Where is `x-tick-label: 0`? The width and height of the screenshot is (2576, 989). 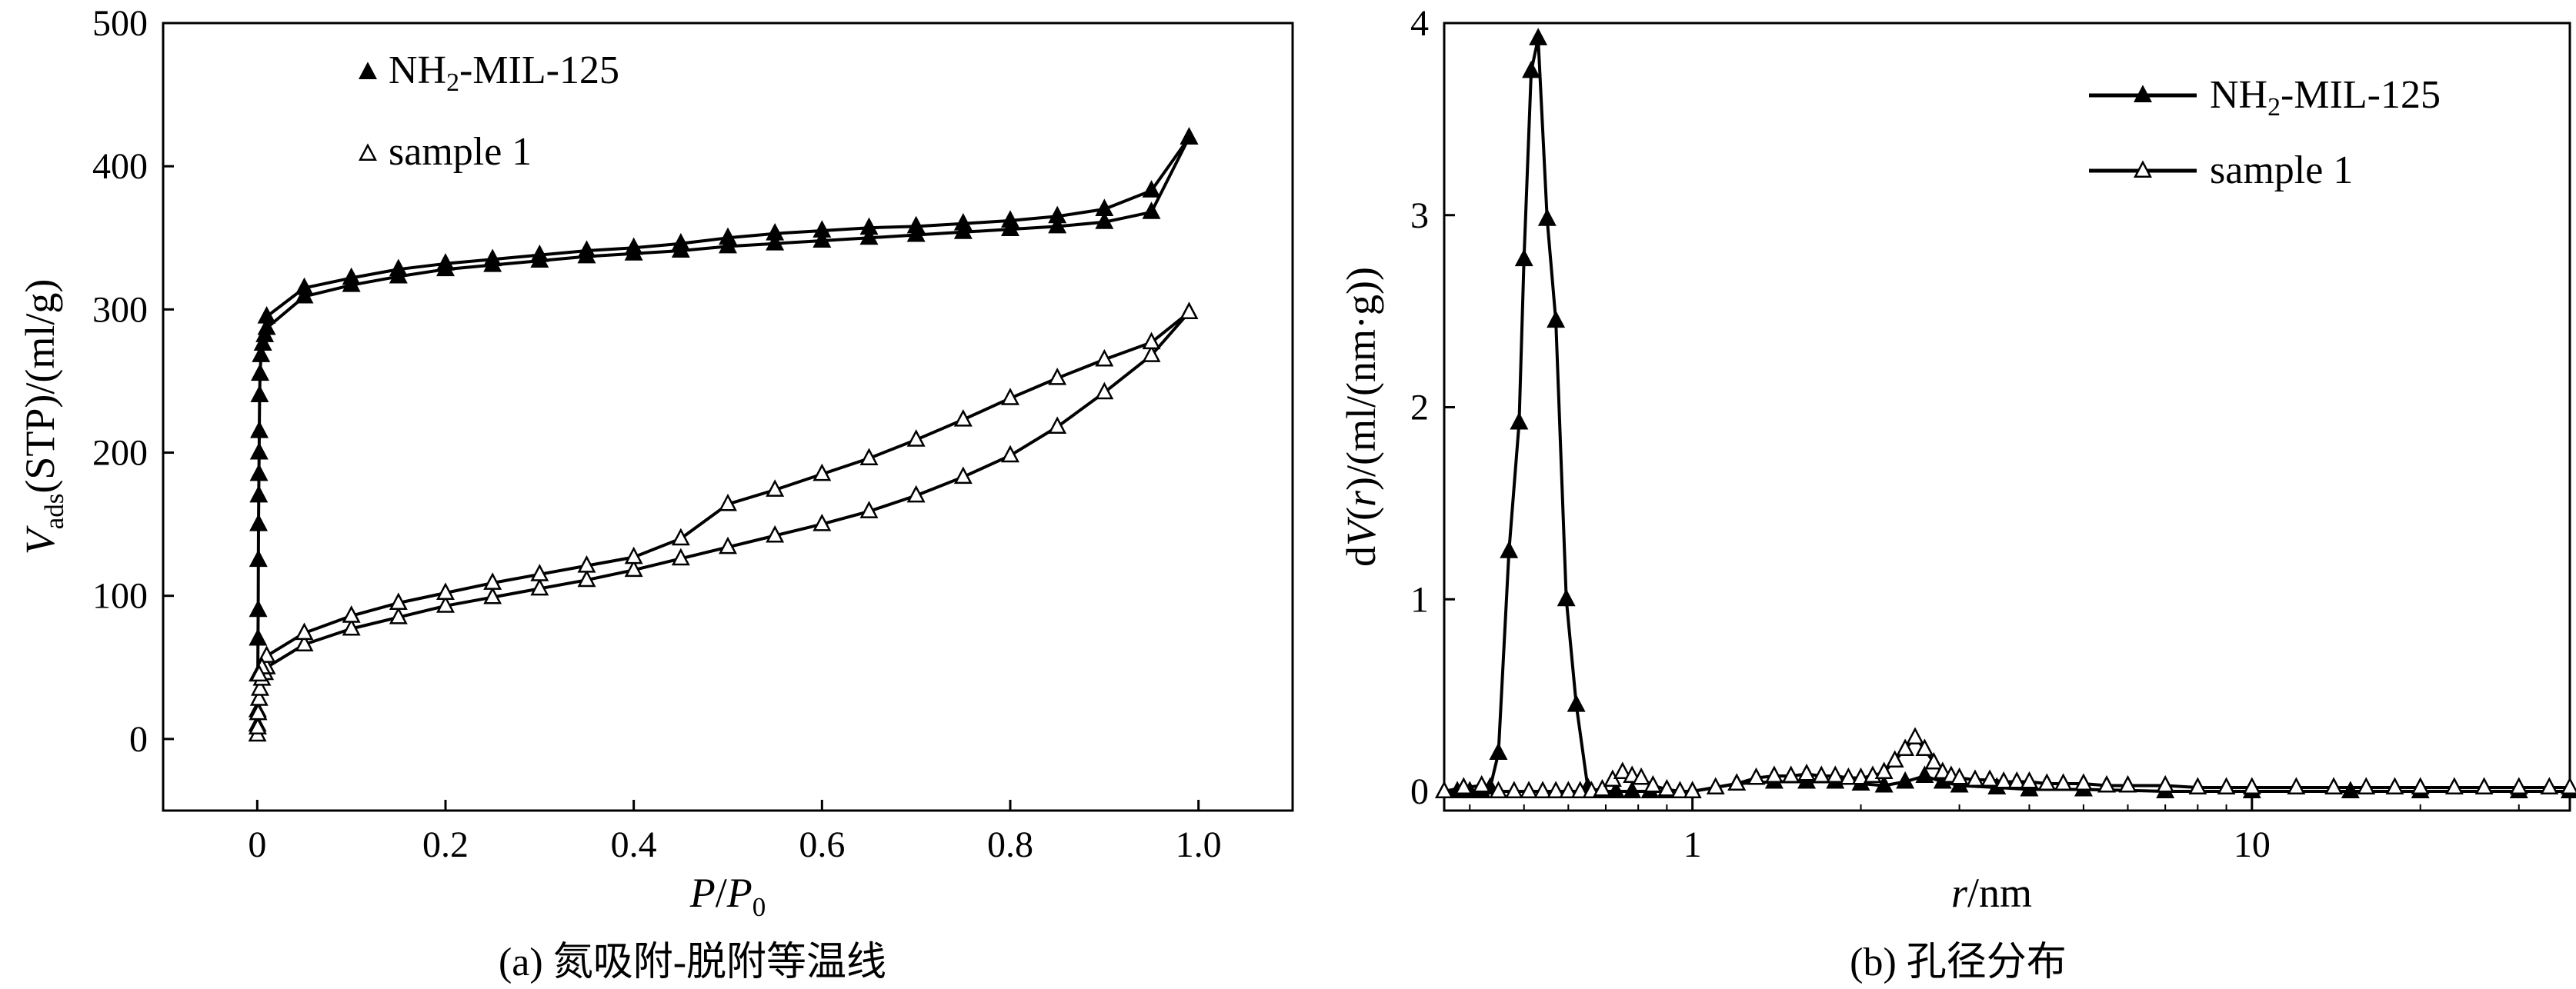
x-tick-label: 0 is located at coordinates (257, 844).